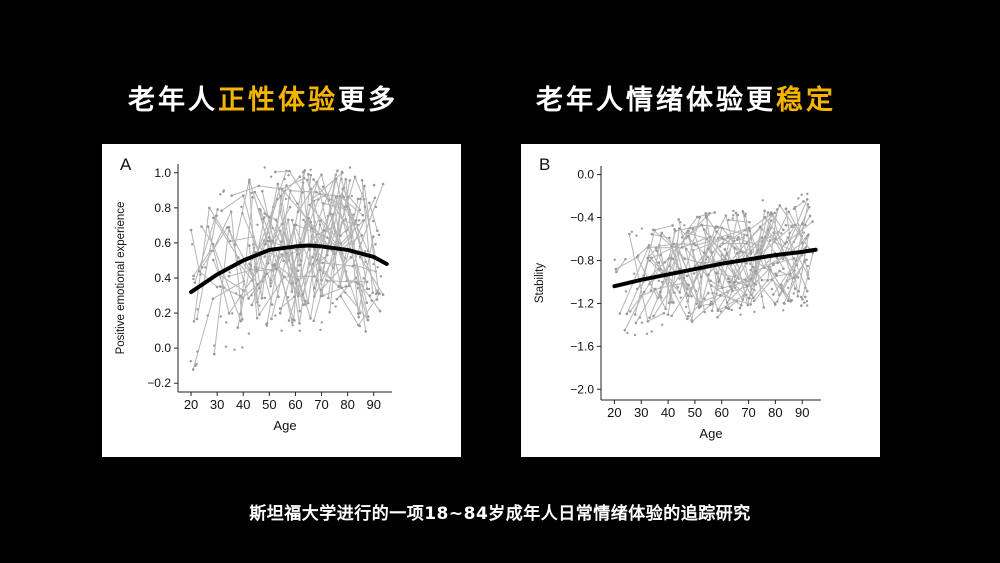  What do you see at coordinates (263, 97) in the screenshot?
I see `left-title: 老年人正性体验更多` at bounding box center [263, 97].